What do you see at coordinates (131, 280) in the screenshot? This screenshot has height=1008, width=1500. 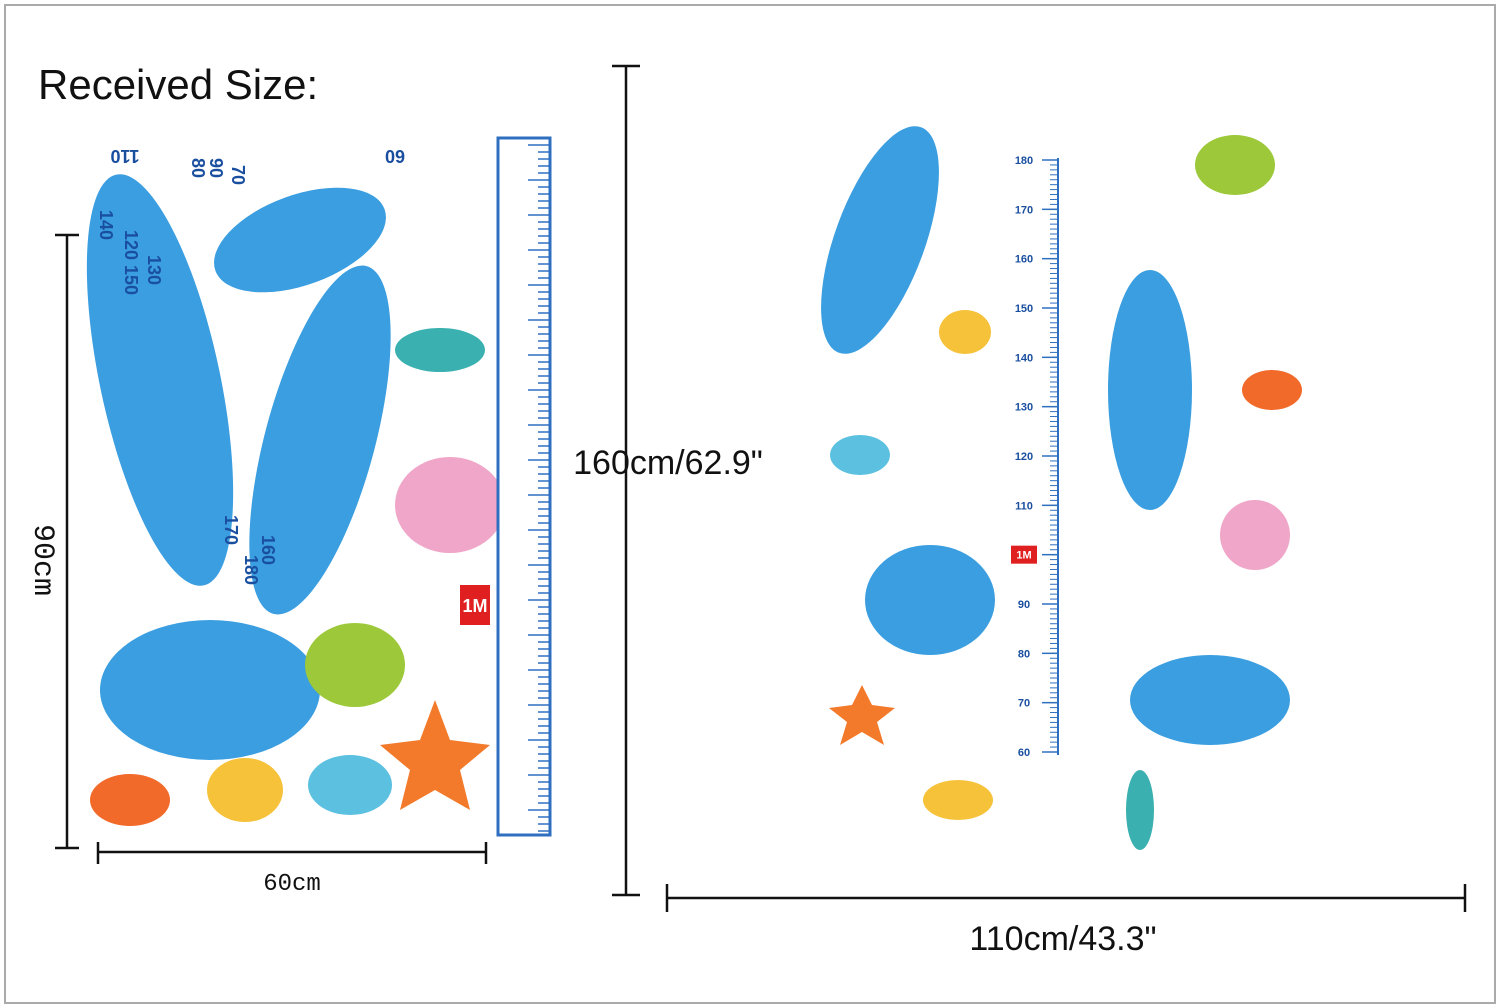 I see `sheet-number: 150` at bounding box center [131, 280].